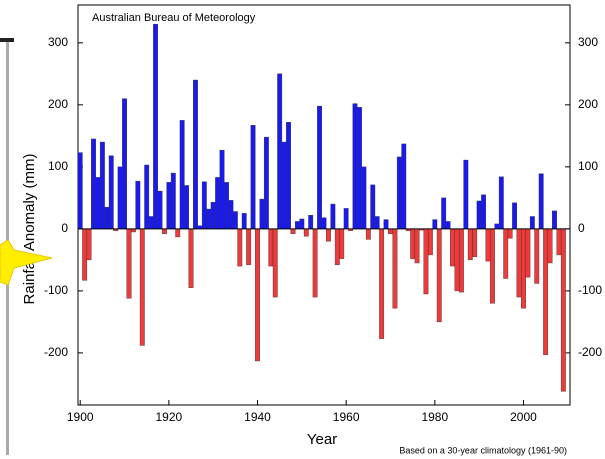 The width and height of the screenshot is (605, 459). Describe the element at coordinates (80, 417) in the screenshot. I see `x-tick-label: 1900` at that location.